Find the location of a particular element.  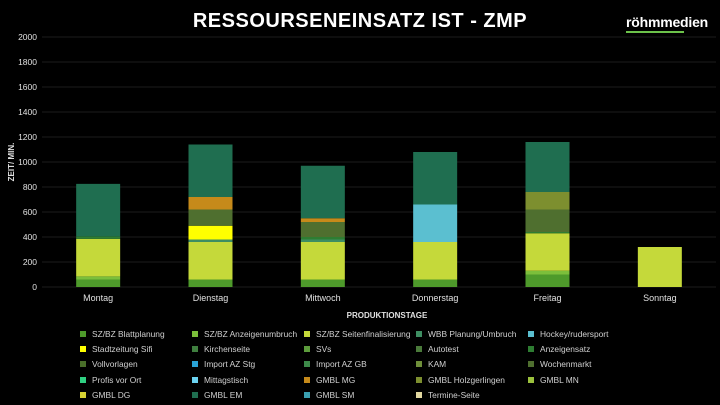

y-tick-label: 800 is located at coordinates (30, 187).